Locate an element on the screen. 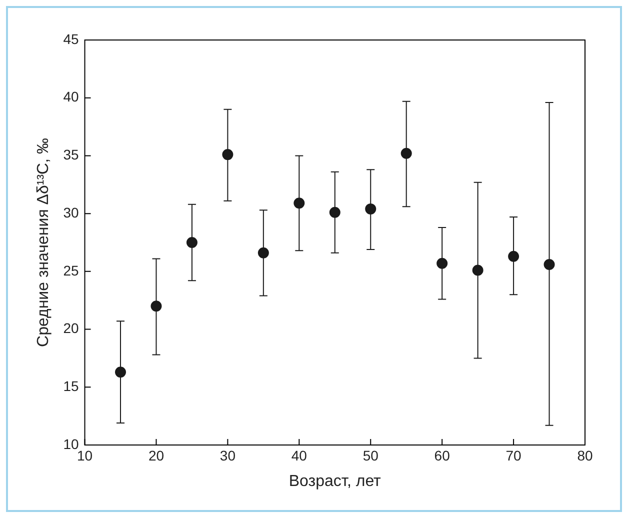  x-tick-label: 30 is located at coordinates (228, 455).